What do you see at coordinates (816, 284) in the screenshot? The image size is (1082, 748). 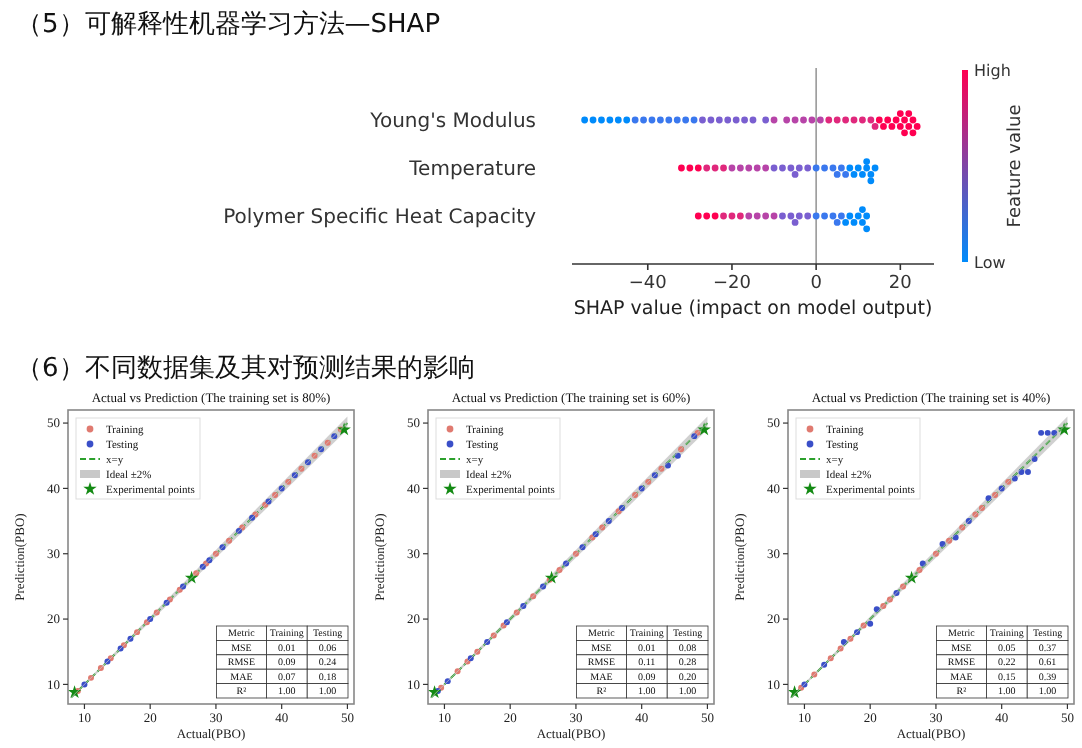 I see `x-tick-label: 0` at bounding box center [816, 284].